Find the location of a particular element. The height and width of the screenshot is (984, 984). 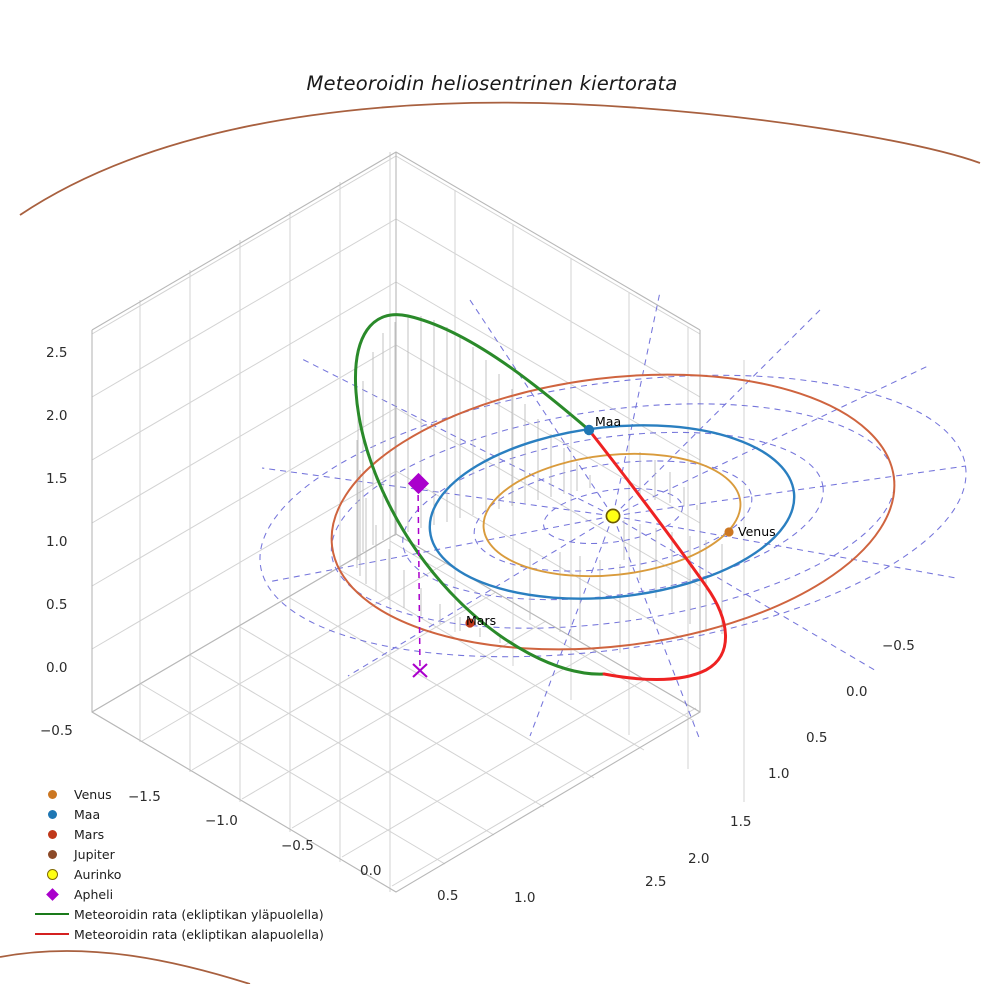

label-mars: Mars is located at coordinates (481, 620).